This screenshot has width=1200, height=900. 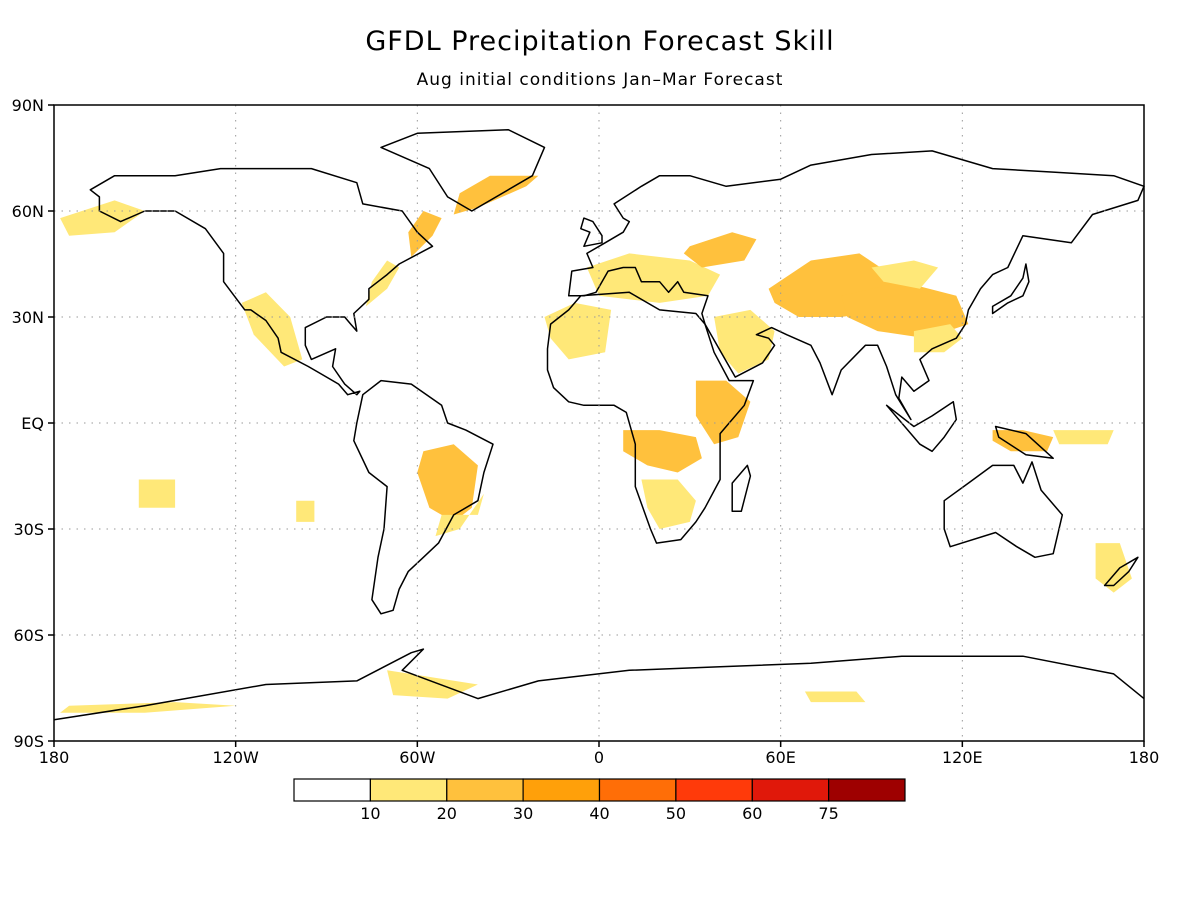 What do you see at coordinates (1083, 437) in the screenshot?
I see `skill-region-west-pacific` at bounding box center [1083, 437].